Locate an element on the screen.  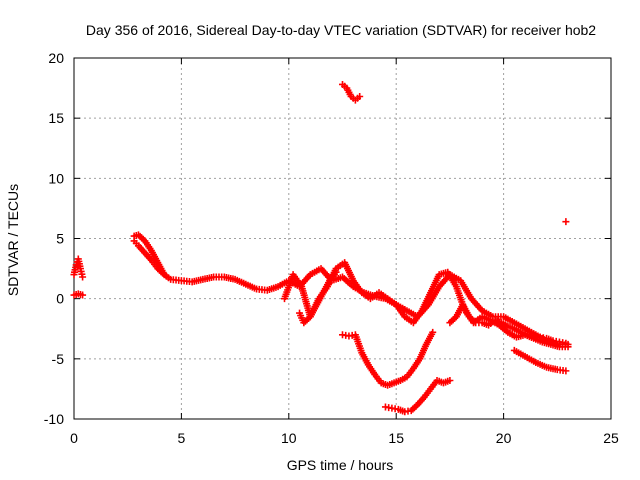
y-tick-label: -10 is located at coordinates (54, 419).